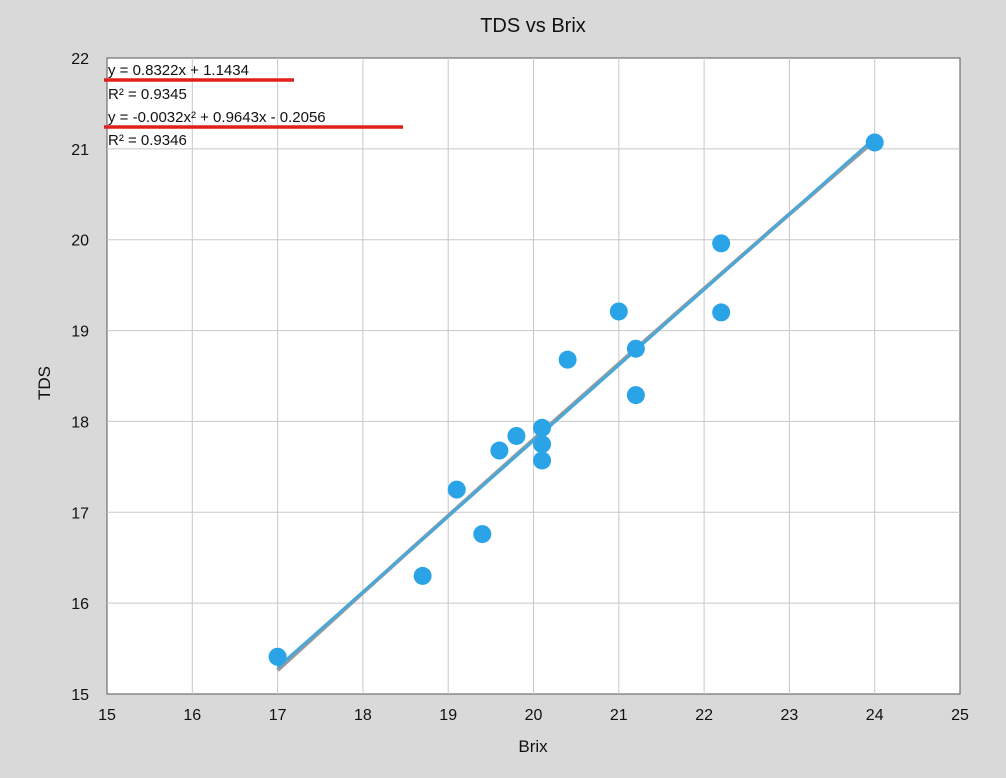 The height and width of the screenshot is (778, 1006). What do you see at coordinates (790, 715) in the screenshot?
I see `x-tick-label: 23` at bounding box center [790, 715].